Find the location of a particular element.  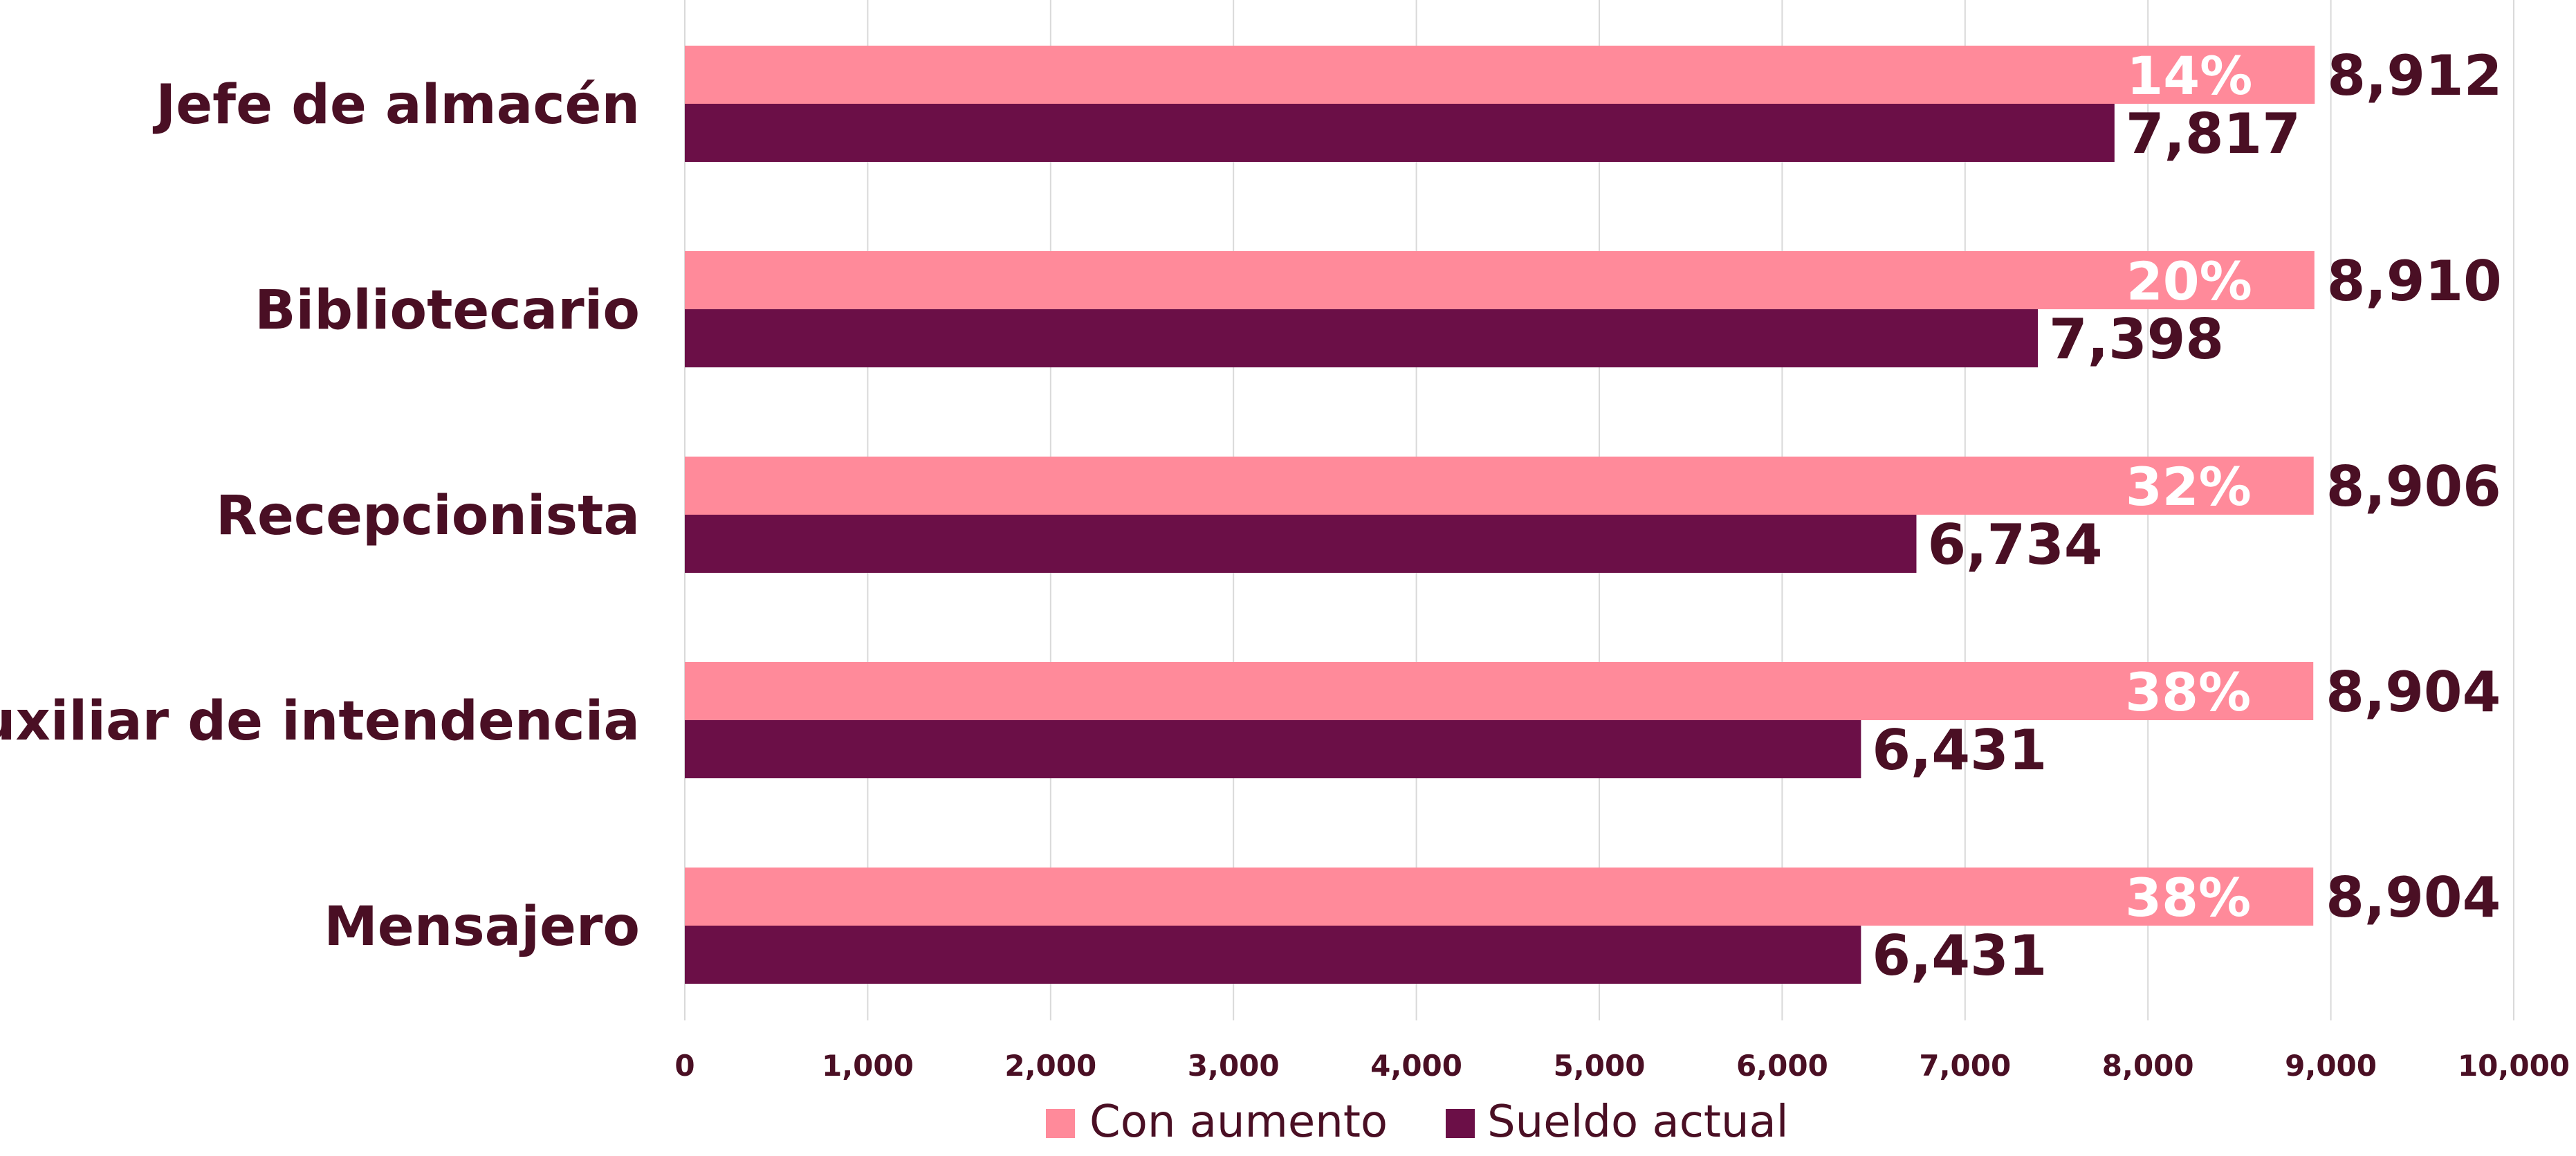

x-tick-label: 5,000 is located at coordinates (1600, 1066).